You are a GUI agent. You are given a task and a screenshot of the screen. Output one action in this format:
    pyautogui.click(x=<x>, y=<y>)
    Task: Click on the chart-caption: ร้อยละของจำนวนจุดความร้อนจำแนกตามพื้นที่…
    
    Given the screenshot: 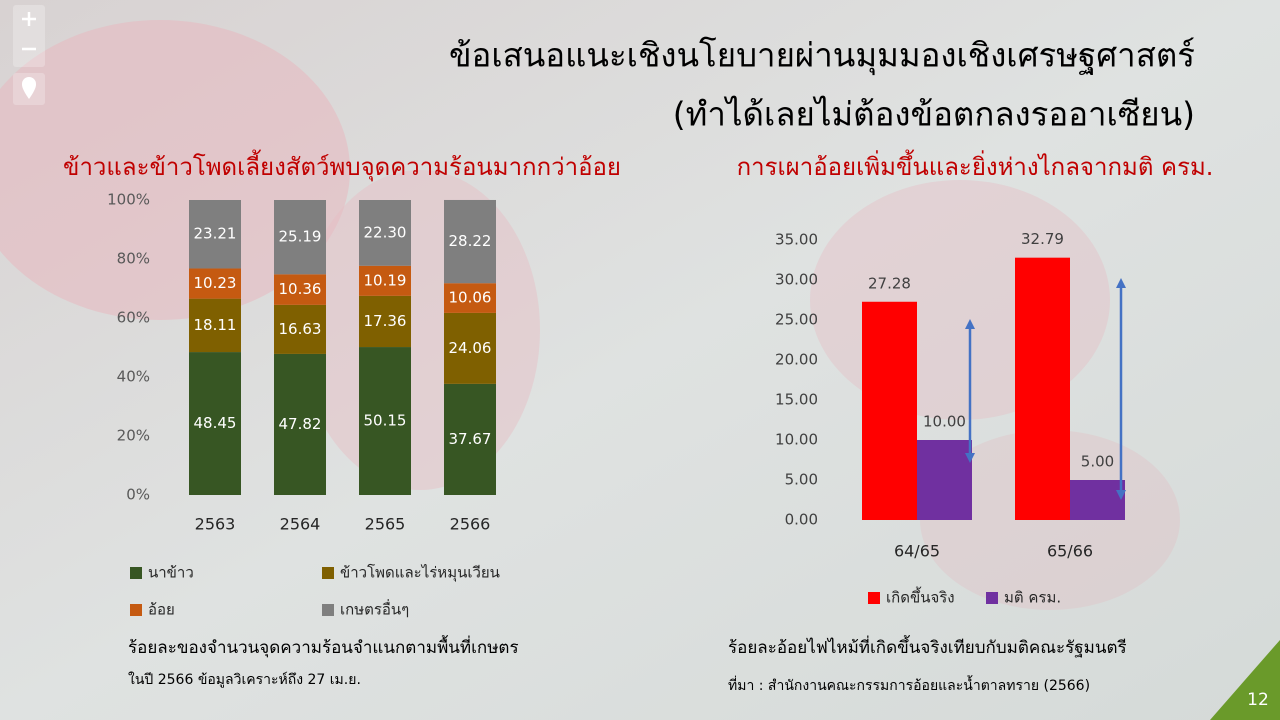 What is the action you would take?
    pyautogui.click(x=323, y=646)
    